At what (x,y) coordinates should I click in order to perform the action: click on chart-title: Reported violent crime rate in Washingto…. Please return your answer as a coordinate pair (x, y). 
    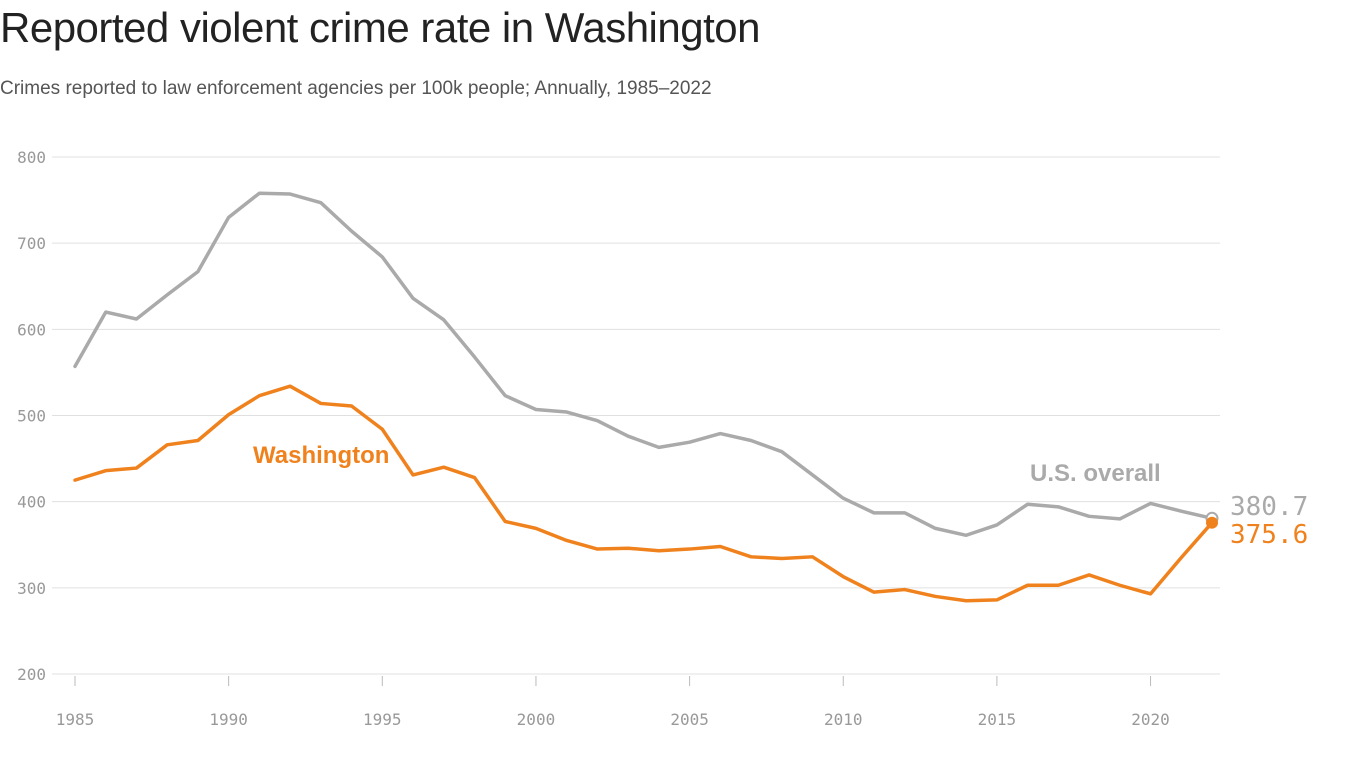
    Looking at the image, I should click on (380, 27).